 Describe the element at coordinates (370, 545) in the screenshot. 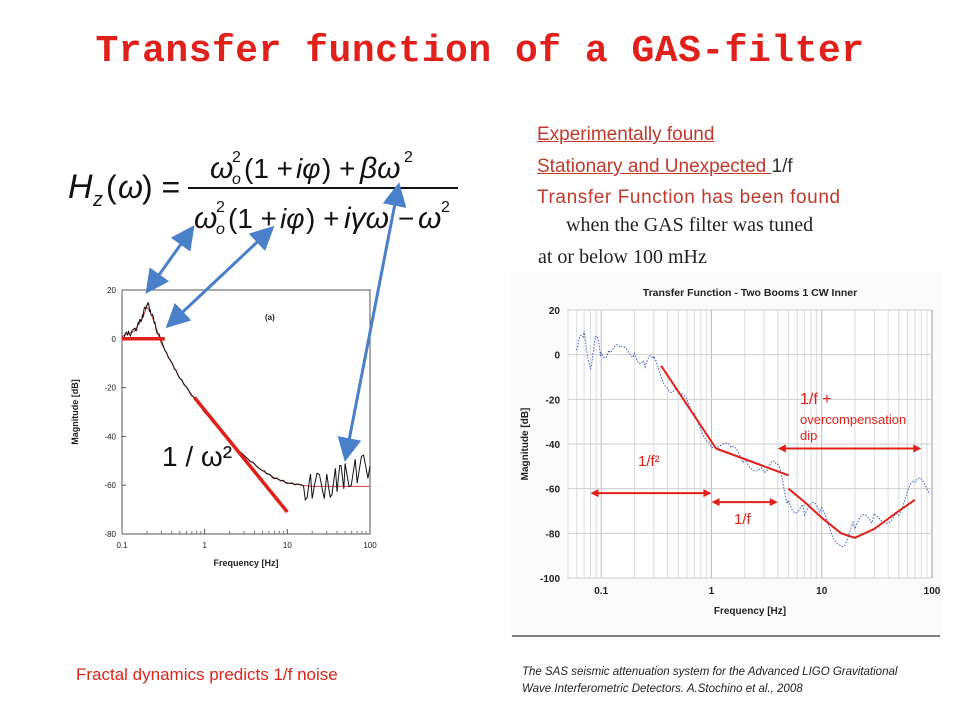

I see `left-x-tick-label: 100` at that location.